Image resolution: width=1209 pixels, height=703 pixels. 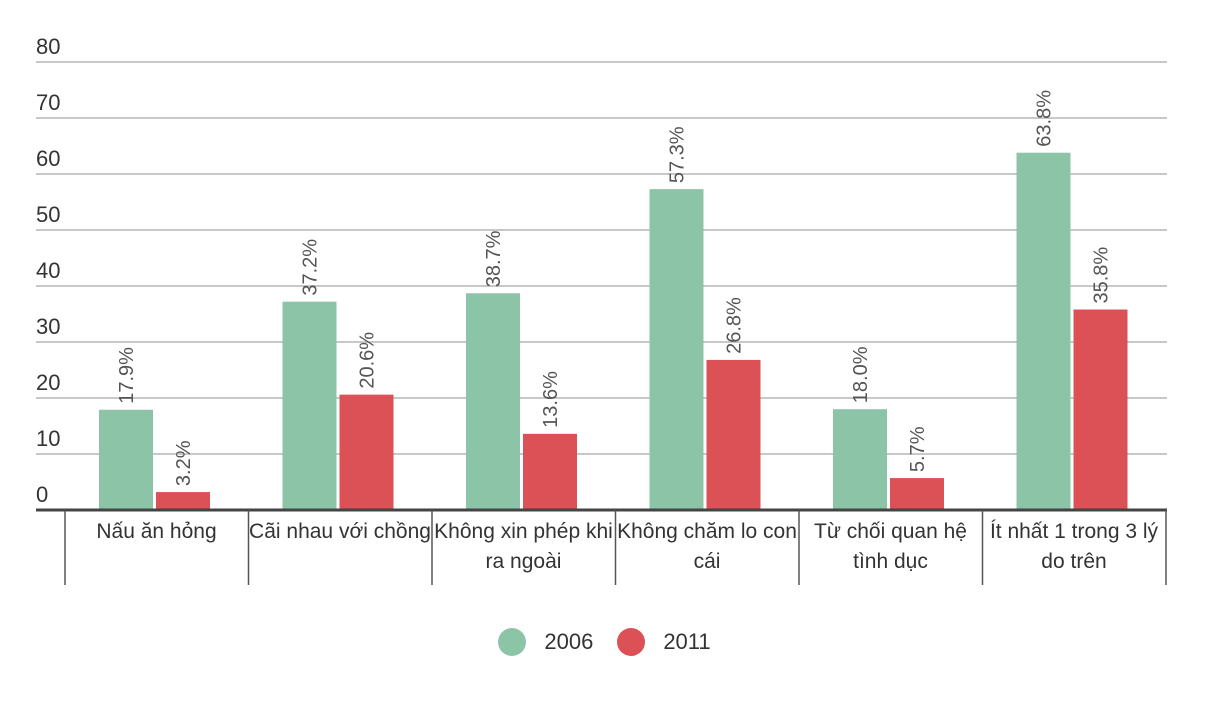 I want to click on data-label: 17.9%, so click(x=127, y=375).